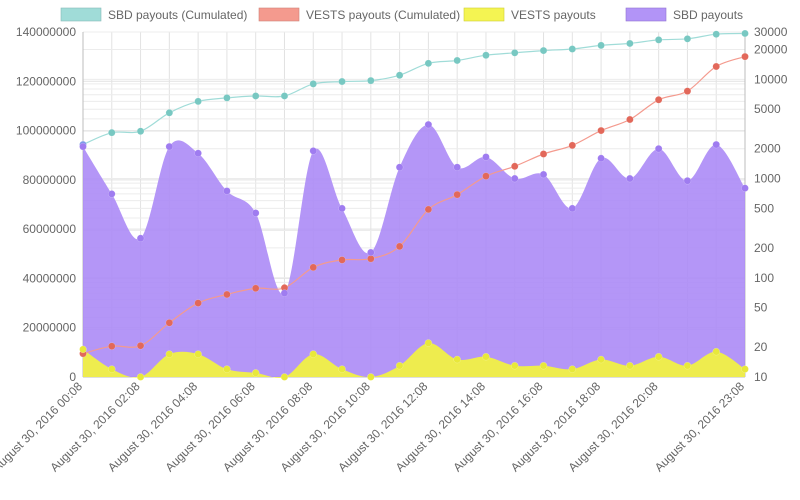 This screenshot has width=800, height=500. I want to click on legend-item: VESTS payouts (Cumulated), so click(359, 14).